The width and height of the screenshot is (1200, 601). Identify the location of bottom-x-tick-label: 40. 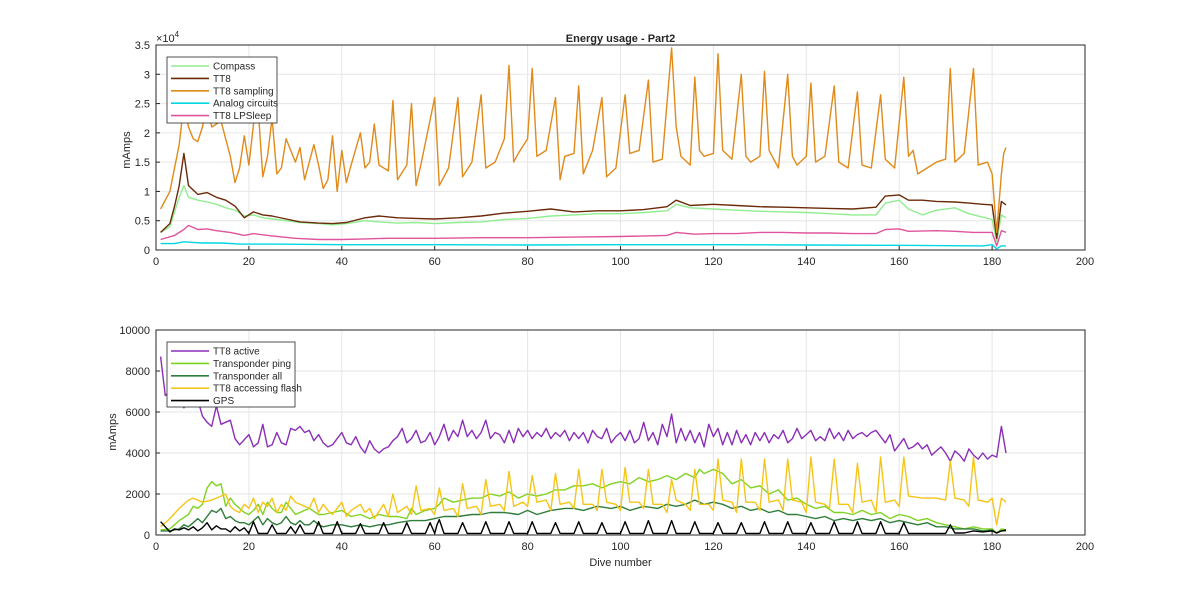
(342, 547).